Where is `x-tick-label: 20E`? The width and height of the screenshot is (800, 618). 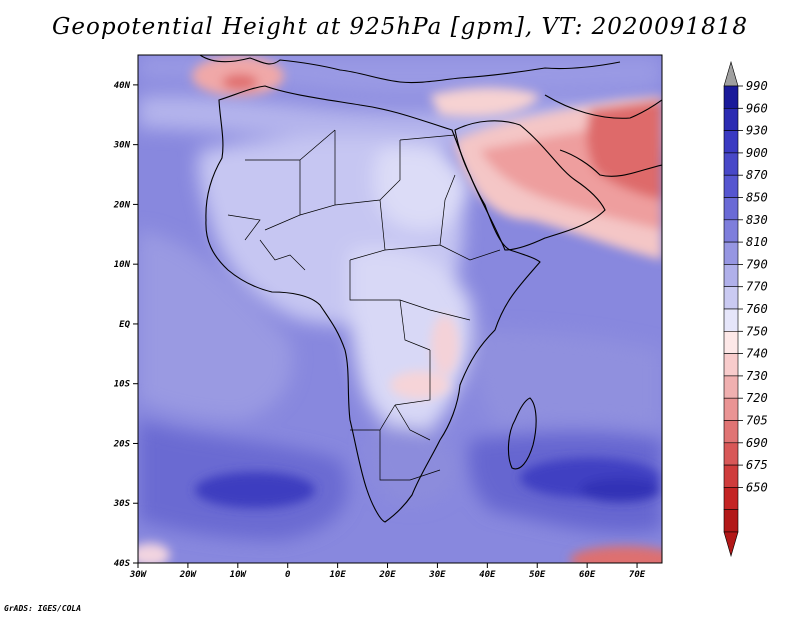 x-tick-label: 20E is located at coordinates (387, 575).